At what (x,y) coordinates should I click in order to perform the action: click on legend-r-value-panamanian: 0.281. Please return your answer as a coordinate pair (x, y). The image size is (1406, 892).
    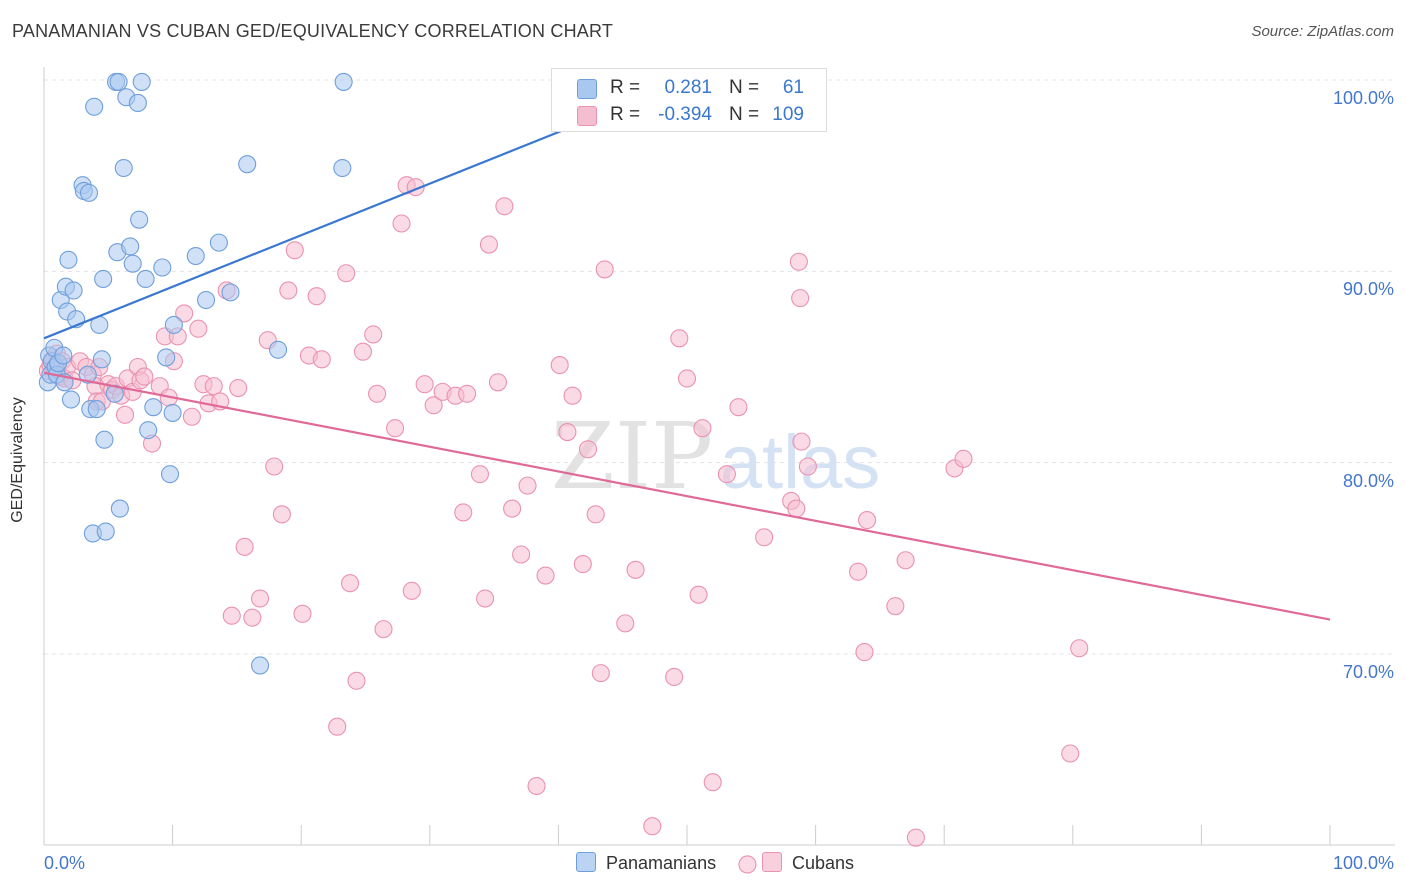
    Looking at the image, I should click on (688, 87).